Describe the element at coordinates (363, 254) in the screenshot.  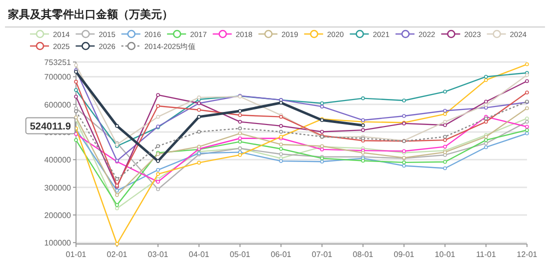
I see `x-tick-label: 08-01` at that location.